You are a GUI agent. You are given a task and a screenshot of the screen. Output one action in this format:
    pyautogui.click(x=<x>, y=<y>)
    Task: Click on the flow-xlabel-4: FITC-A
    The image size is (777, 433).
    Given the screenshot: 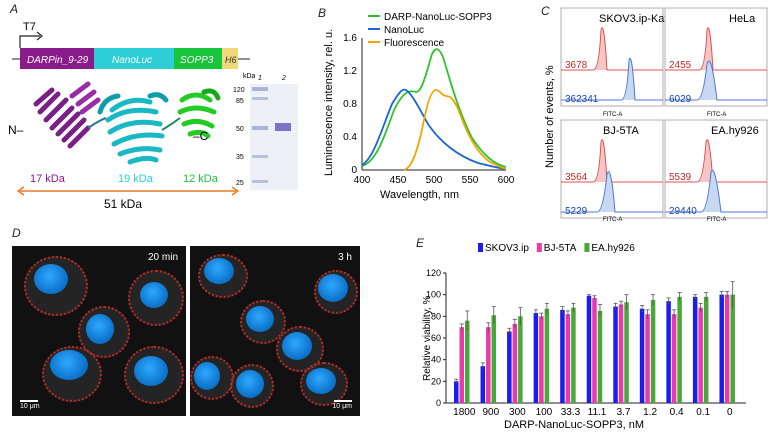 What is the action you would take?
    pyautogui.click(x=716, y=219)
    